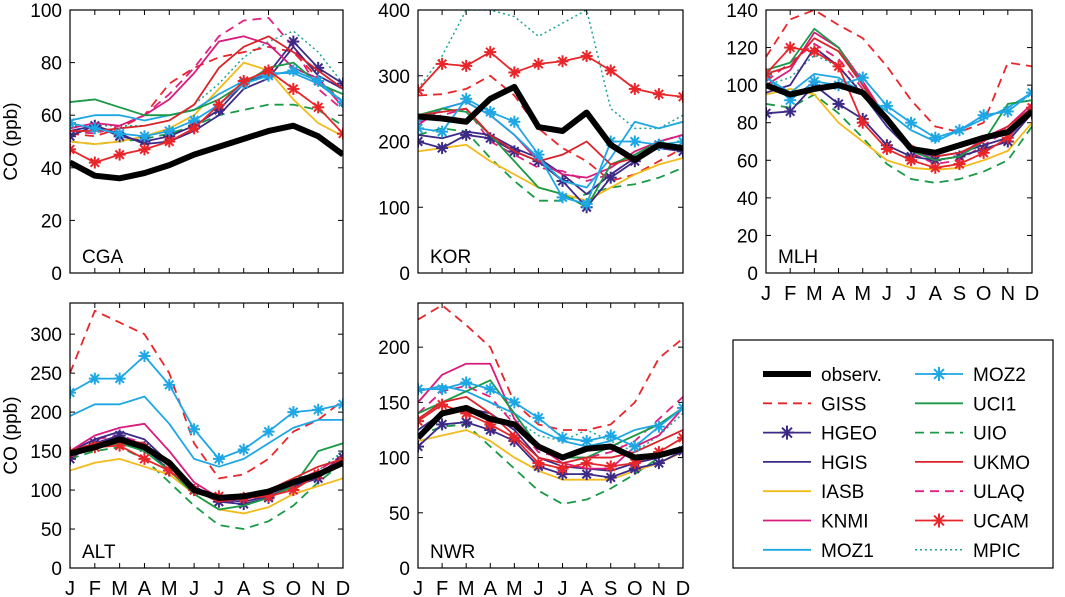  I want to click on series-line-knmi, so click(899, 96).